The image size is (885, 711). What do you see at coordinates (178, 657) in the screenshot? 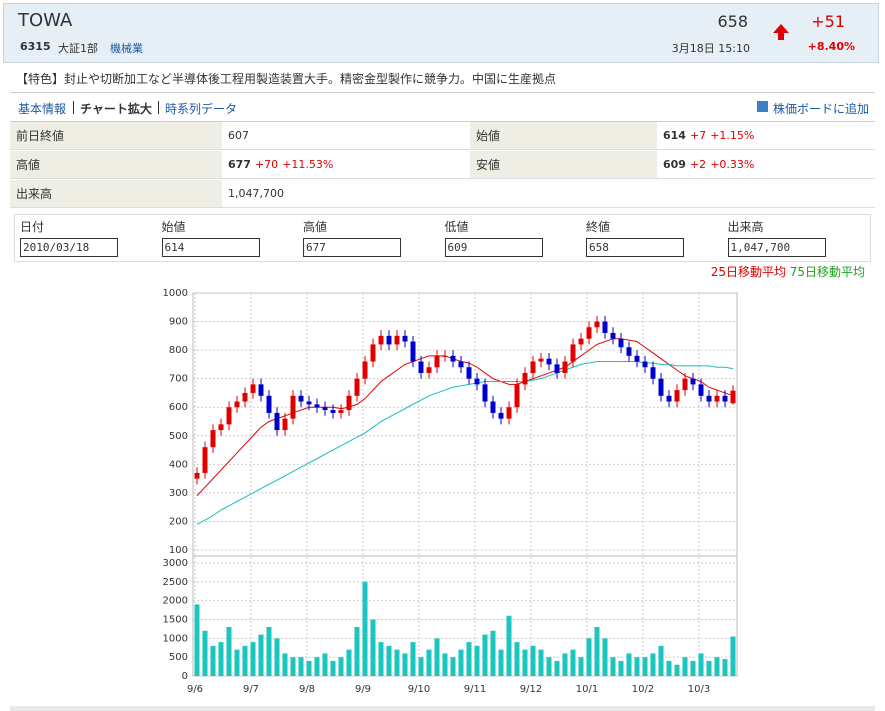
I see `volume-tick-label: 500` at bounding box center [178, 657].